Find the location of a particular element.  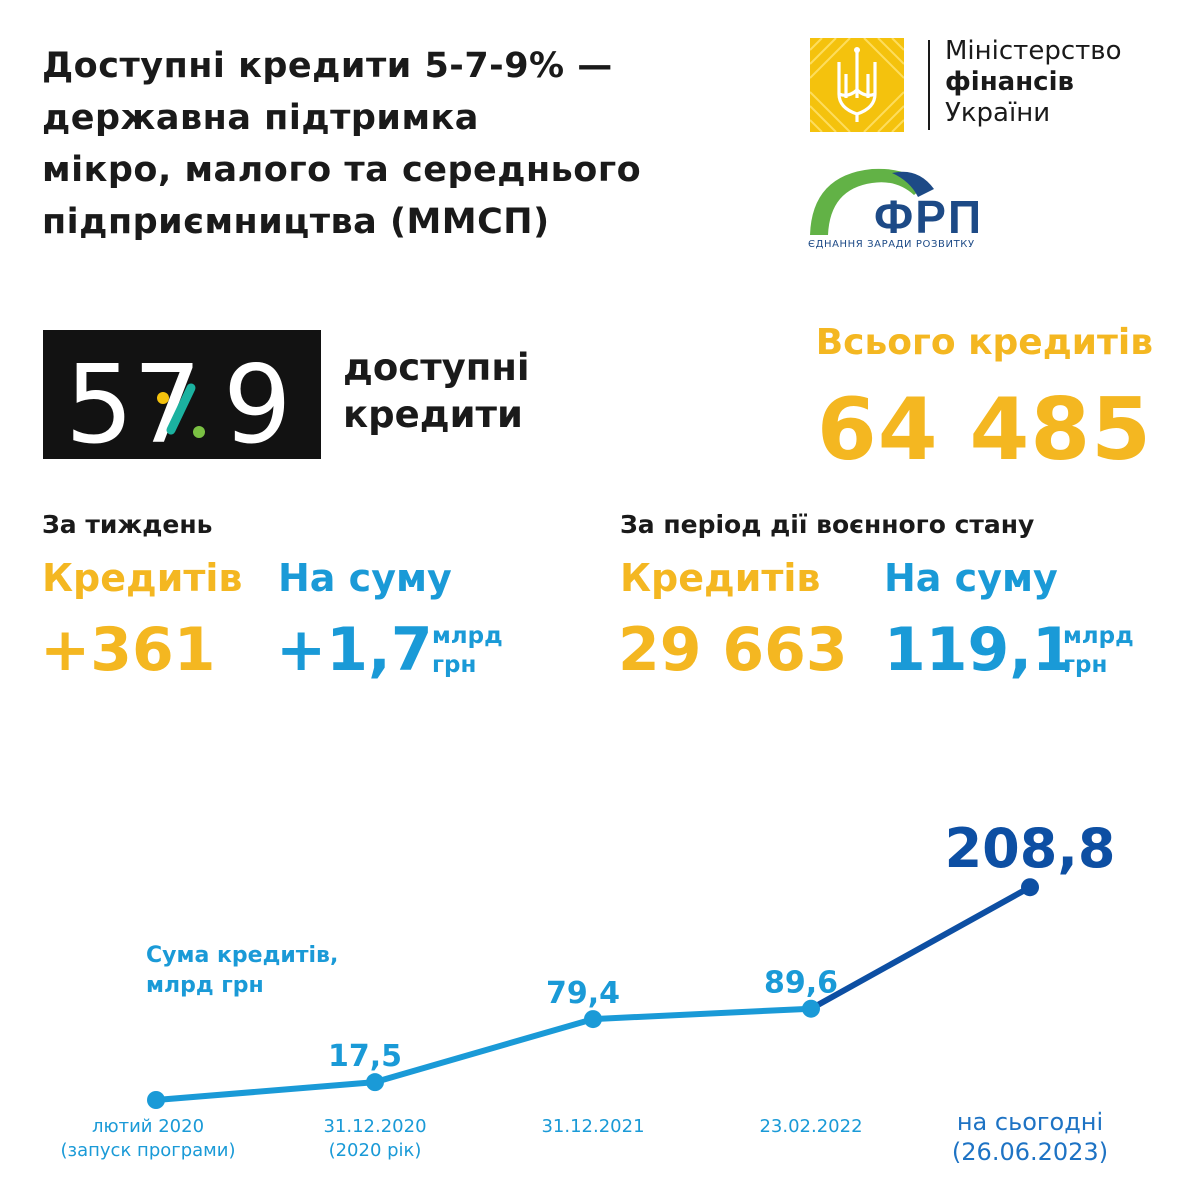

ministry-name-line: фінансів is located at coordinates (1009, 82).